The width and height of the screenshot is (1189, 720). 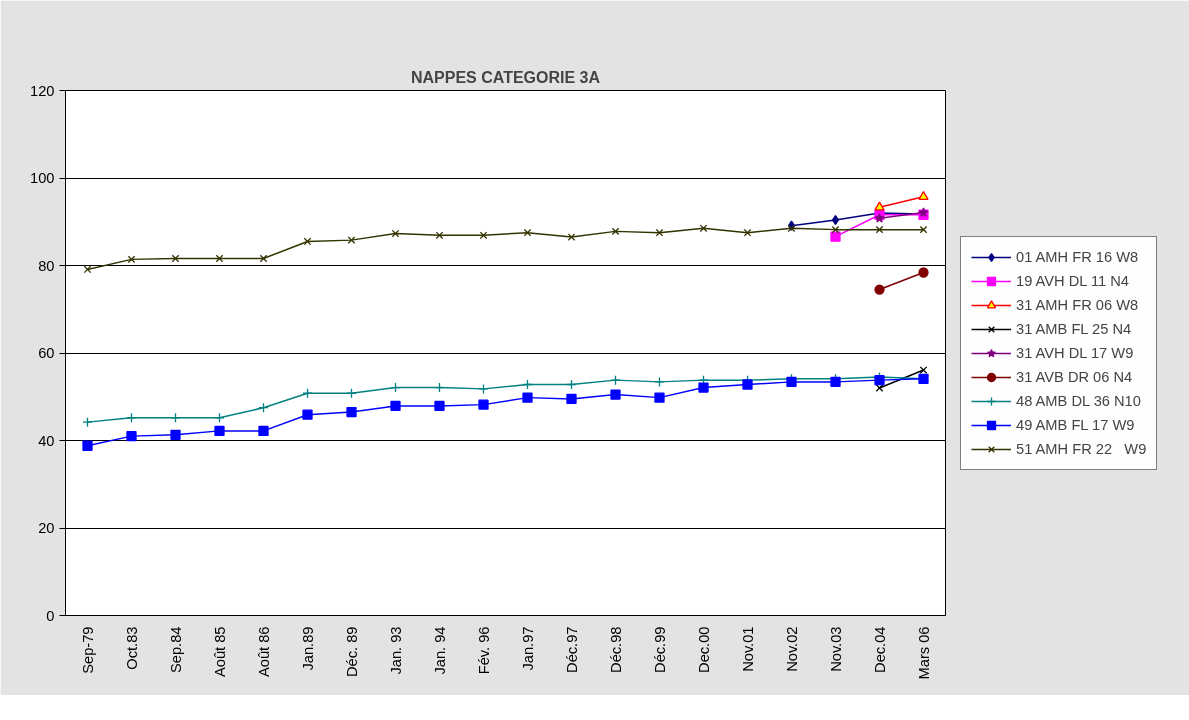 I want to click on x-tick-label: Déc.98, so click(x=615, y=649).